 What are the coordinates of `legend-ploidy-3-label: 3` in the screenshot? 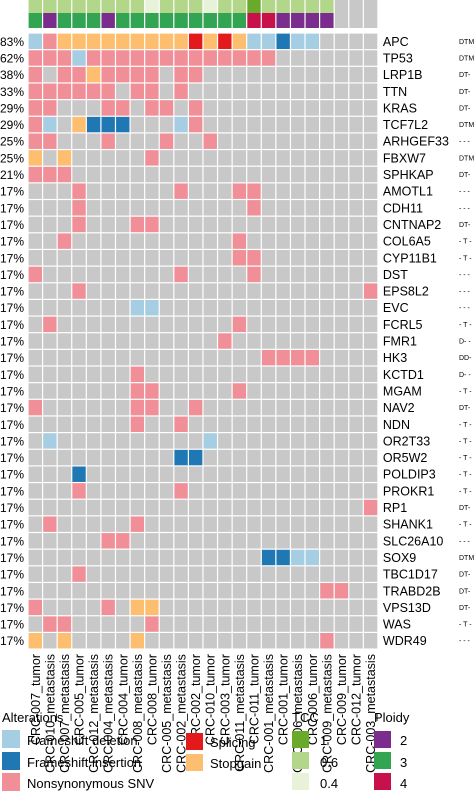 It's located at (403, 762).